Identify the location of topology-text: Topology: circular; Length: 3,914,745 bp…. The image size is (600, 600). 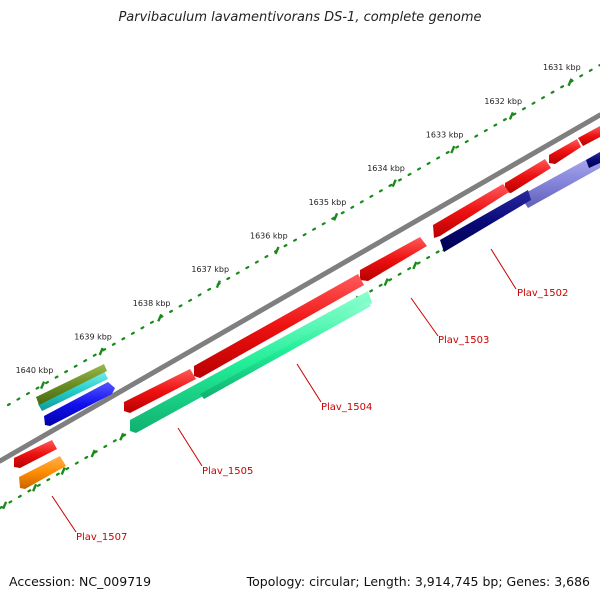
(418, 581).